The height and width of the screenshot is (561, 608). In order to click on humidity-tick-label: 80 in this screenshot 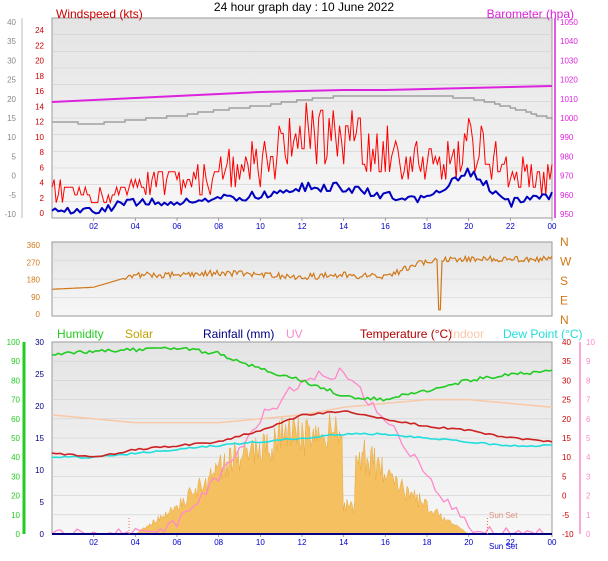, I will do `click(15, 380)`.